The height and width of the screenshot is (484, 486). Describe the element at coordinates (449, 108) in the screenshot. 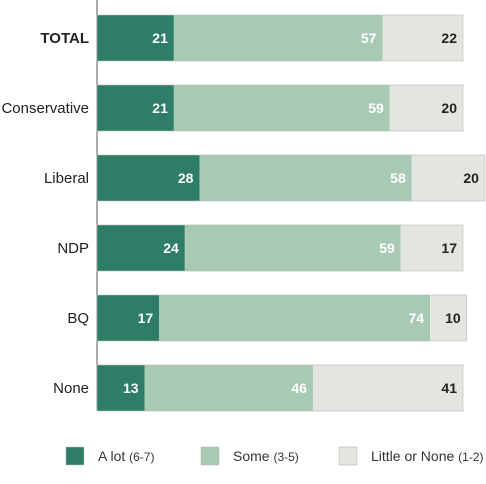

I see `value-label-little-or-none-conservative: 20` at that location.